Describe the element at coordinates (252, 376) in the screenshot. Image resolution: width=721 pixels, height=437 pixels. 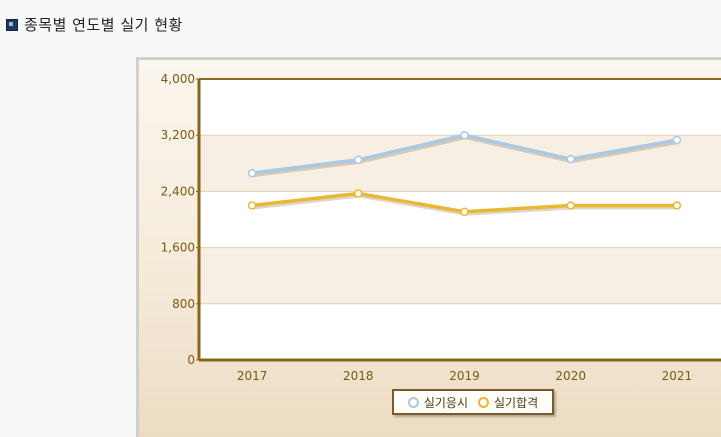
I see `x-tick-label: 2017` at that location.